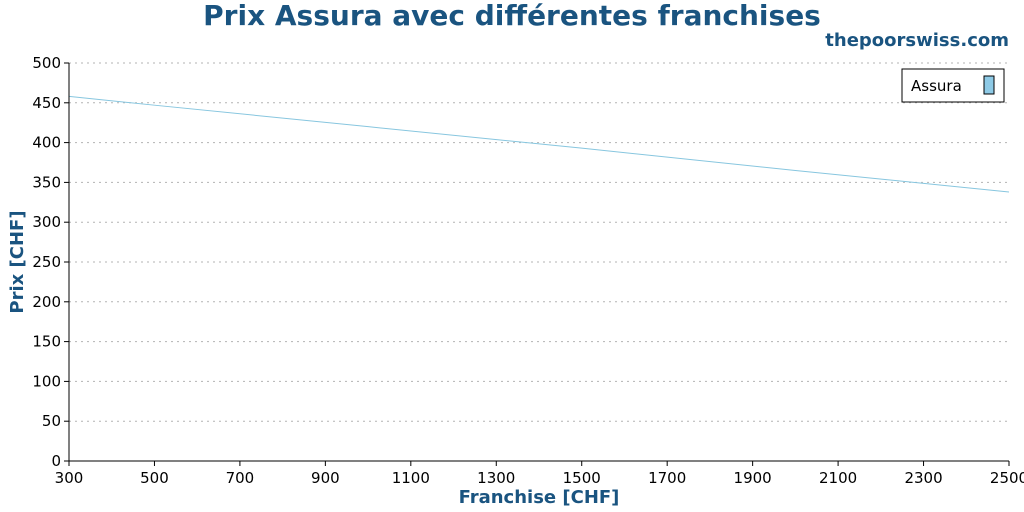  Describe the element at coordinates (923, 478) in the screenshot. I see `x-tick-label: 2300` at that location.